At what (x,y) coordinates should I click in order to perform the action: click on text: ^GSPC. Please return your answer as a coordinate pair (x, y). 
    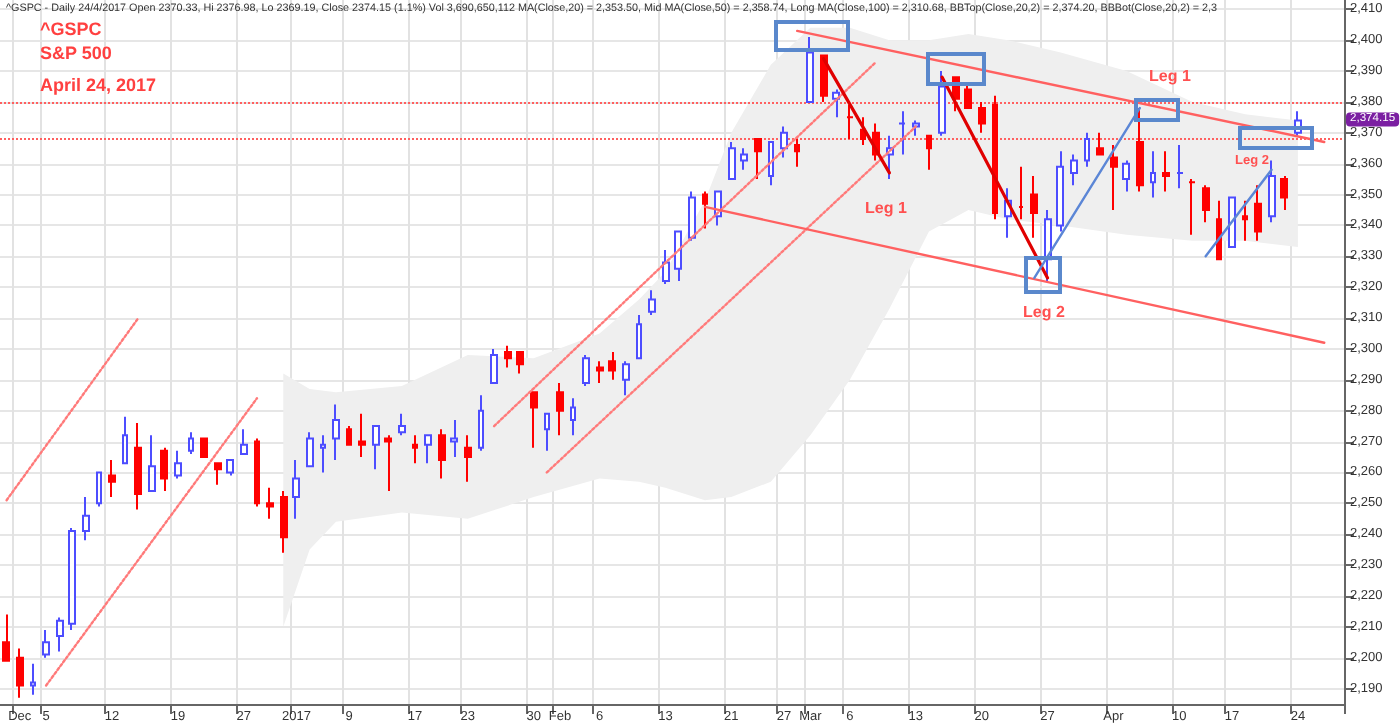
    Looking at the image, I should click on (71, 29).